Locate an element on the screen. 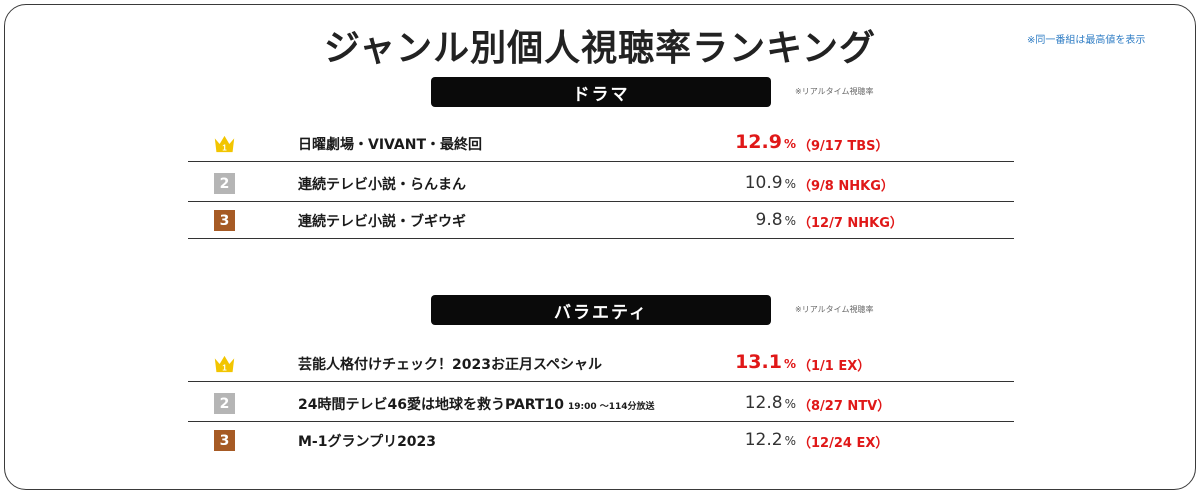 This screenshot has width=1200, height=494. rating-value: 10.9% is located at coordinates (770, 183).